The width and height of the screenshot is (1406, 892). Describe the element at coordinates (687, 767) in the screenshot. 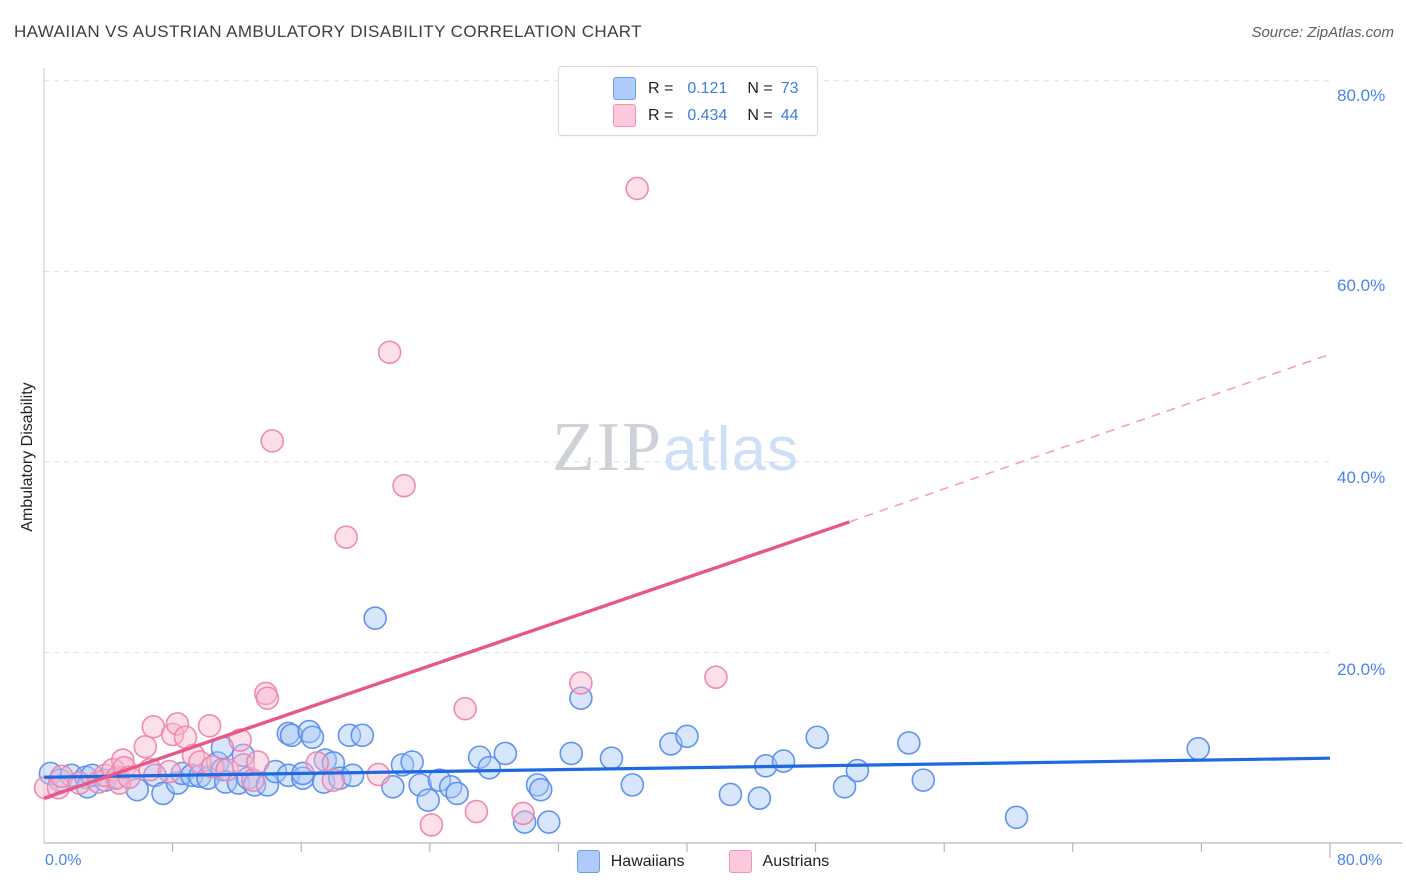

I see `hawaiians-trendline` at that location.